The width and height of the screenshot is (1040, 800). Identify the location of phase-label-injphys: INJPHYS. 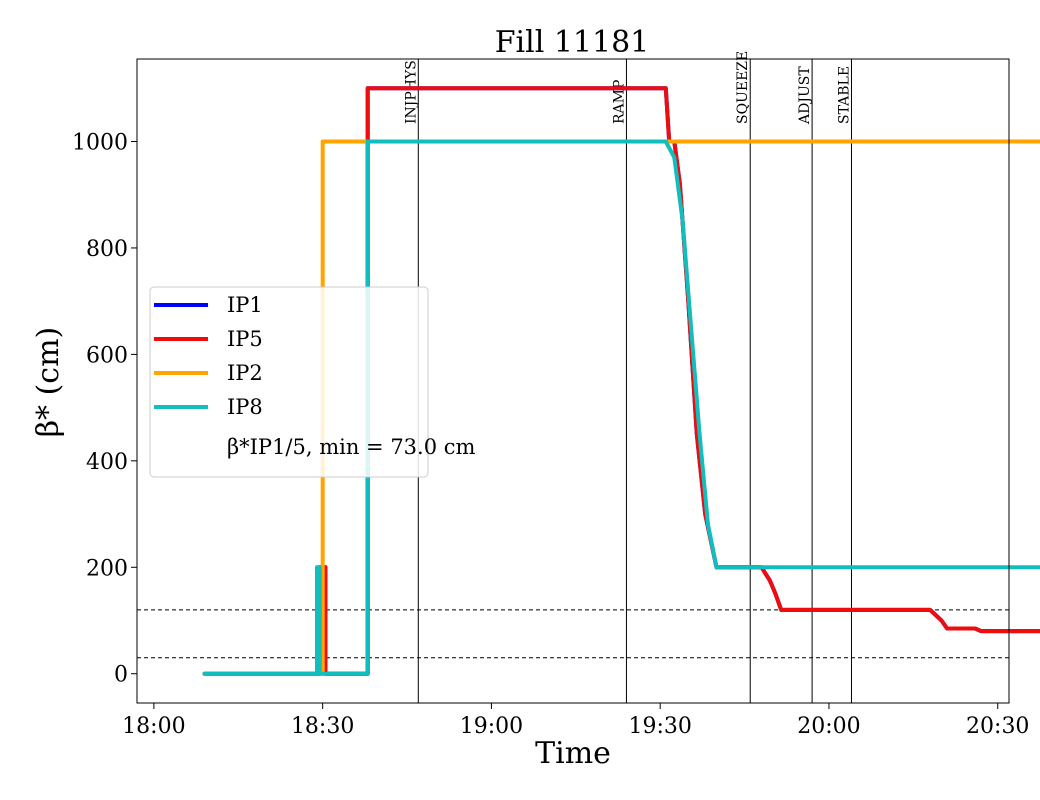
(411, 92).